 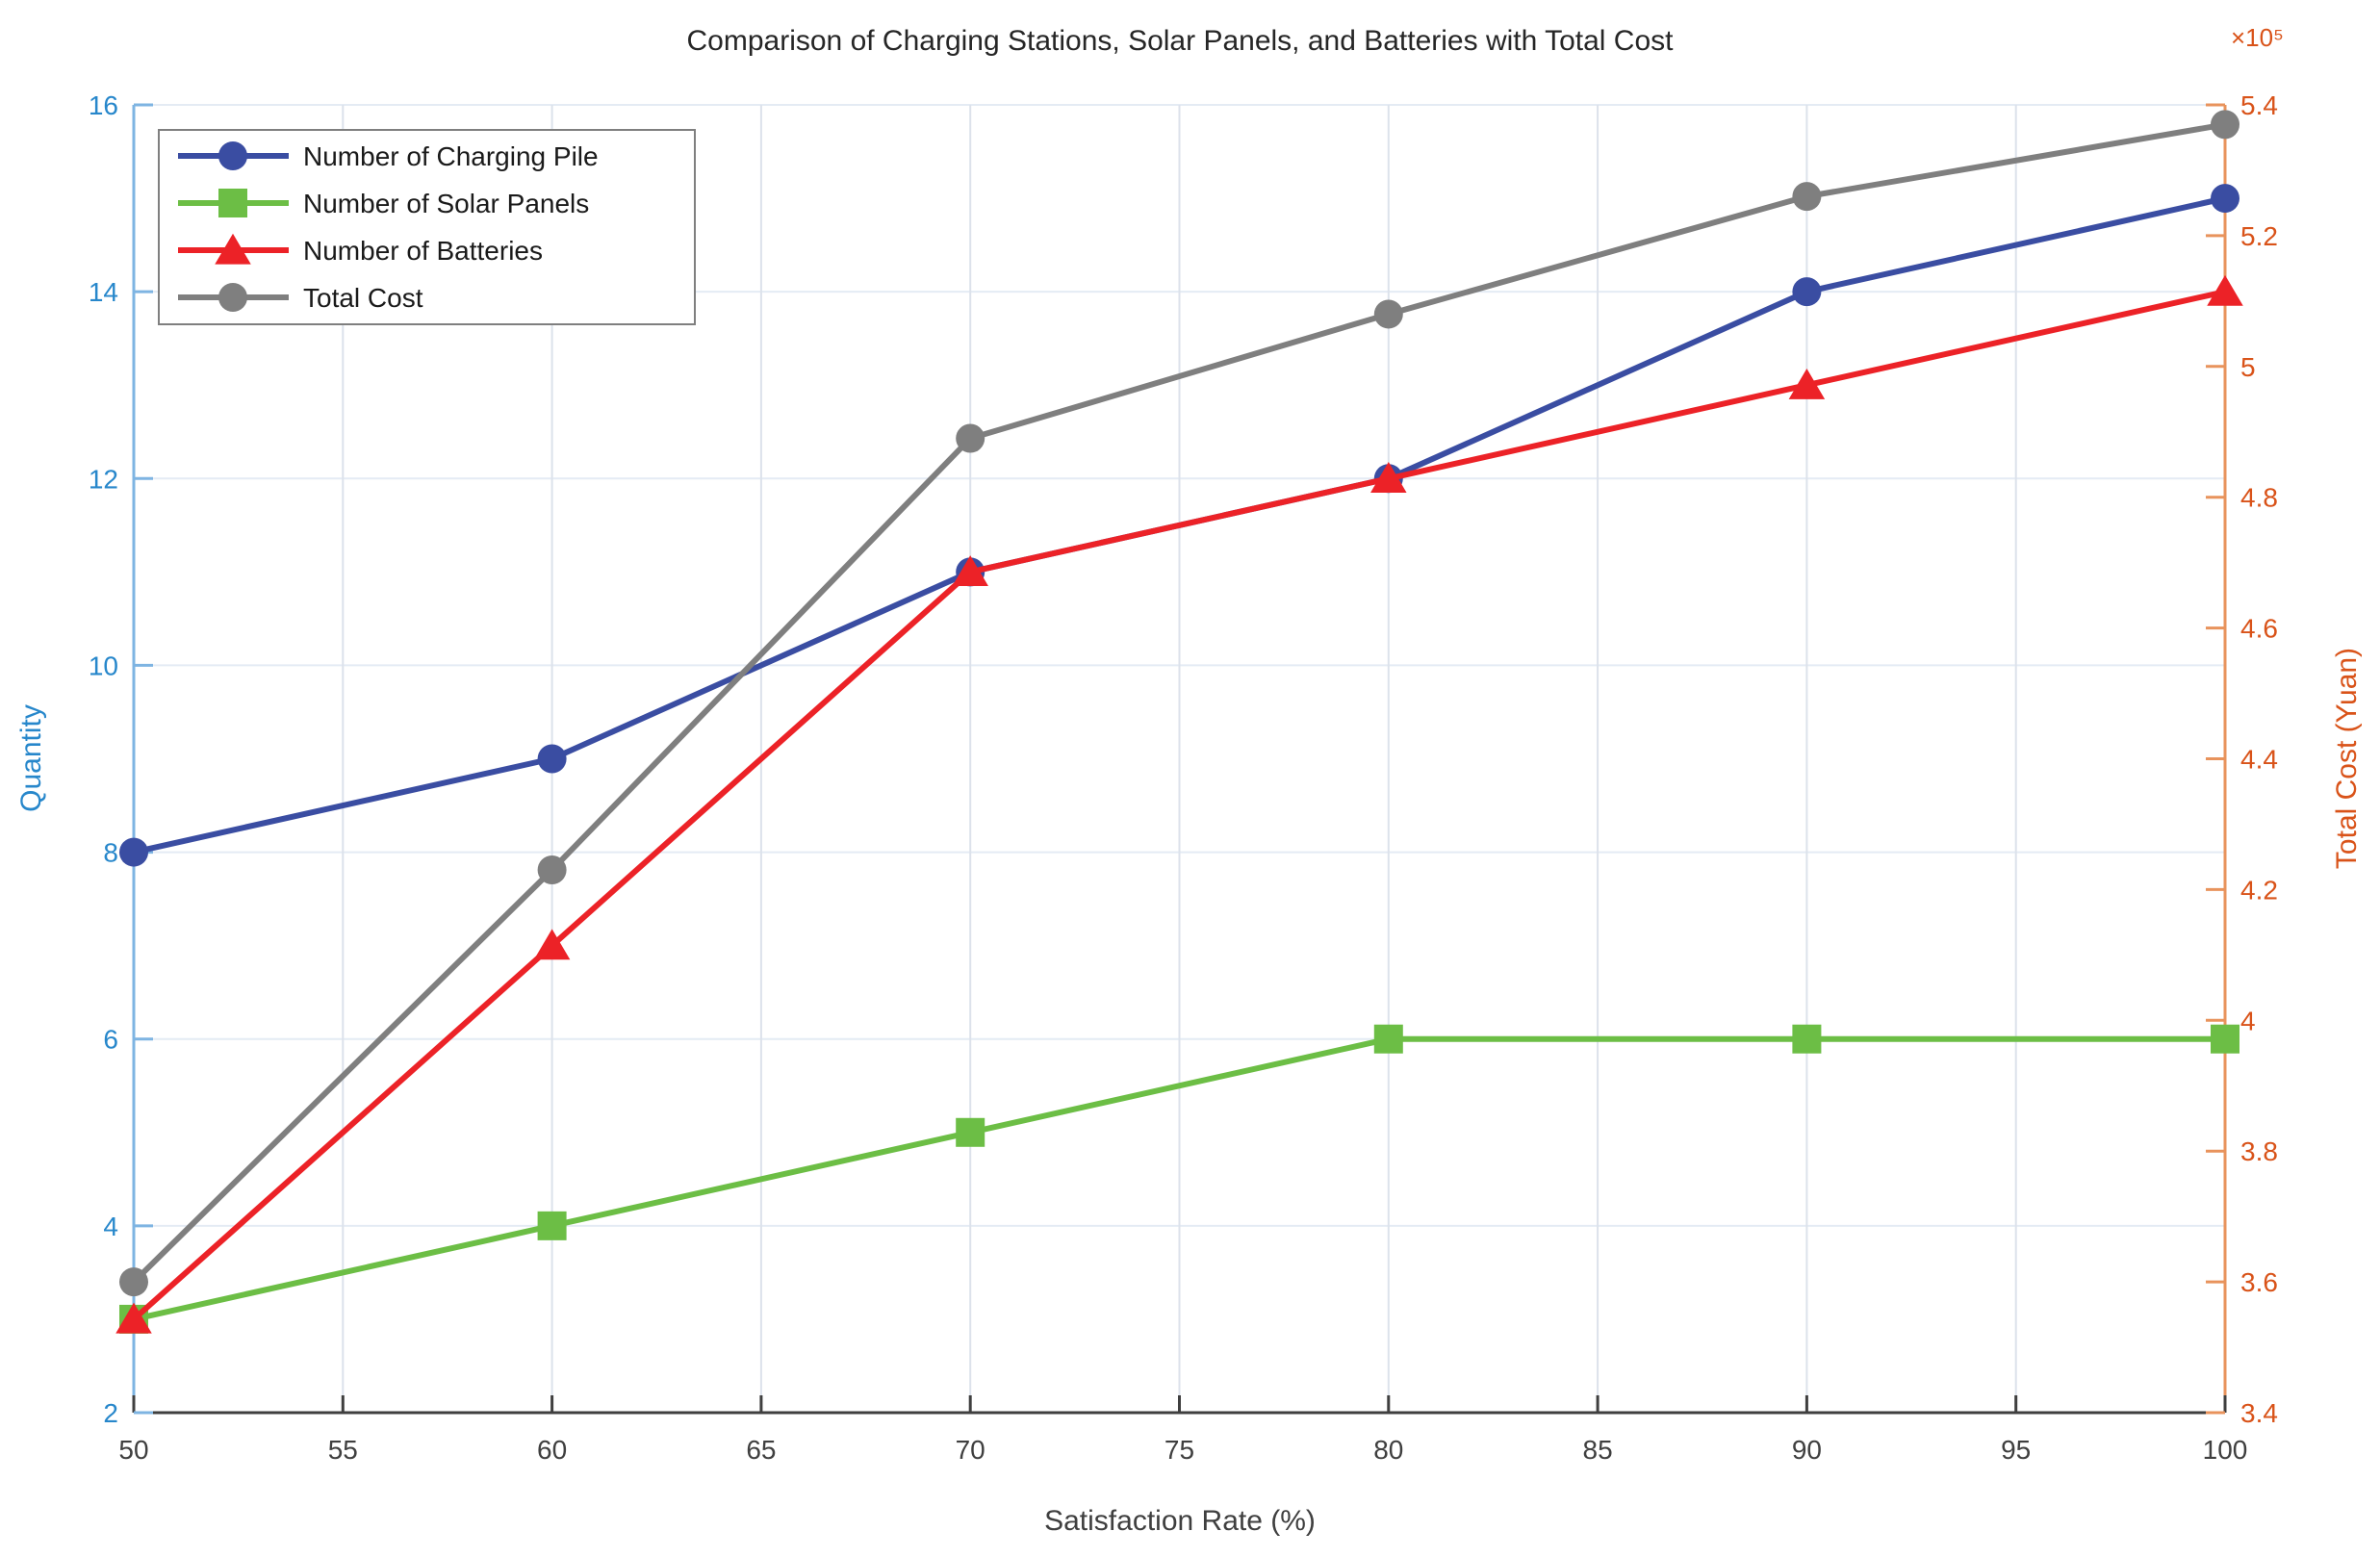 What do you see at coordinates (301, 298) in the screenshot?
I see `legend-item: Total Cost` at bounding box center [301, 298].